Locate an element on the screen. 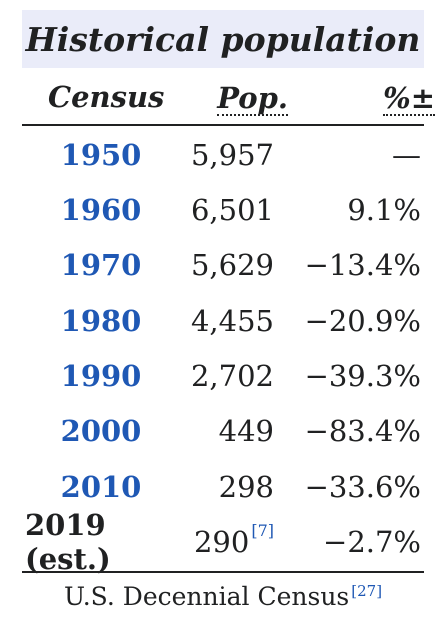 Image resolution: width=438 pixels, height=617 pixels. table-row: 1990 2,702 −39.3% is located at coordinates (223, 375).